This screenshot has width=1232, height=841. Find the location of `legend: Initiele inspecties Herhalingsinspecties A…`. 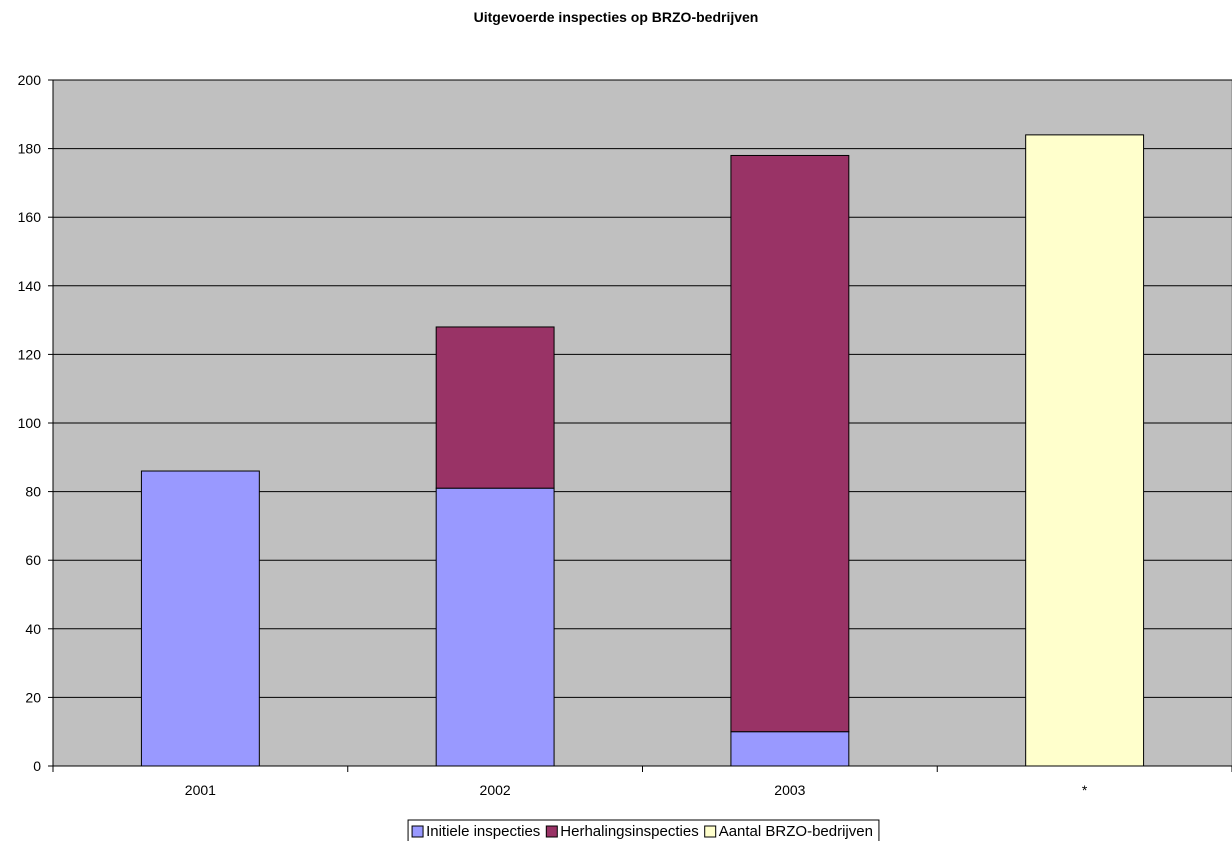

legend: Initiele inspecties Herhalingsinspecties A… is located at coordinates (643, 830).